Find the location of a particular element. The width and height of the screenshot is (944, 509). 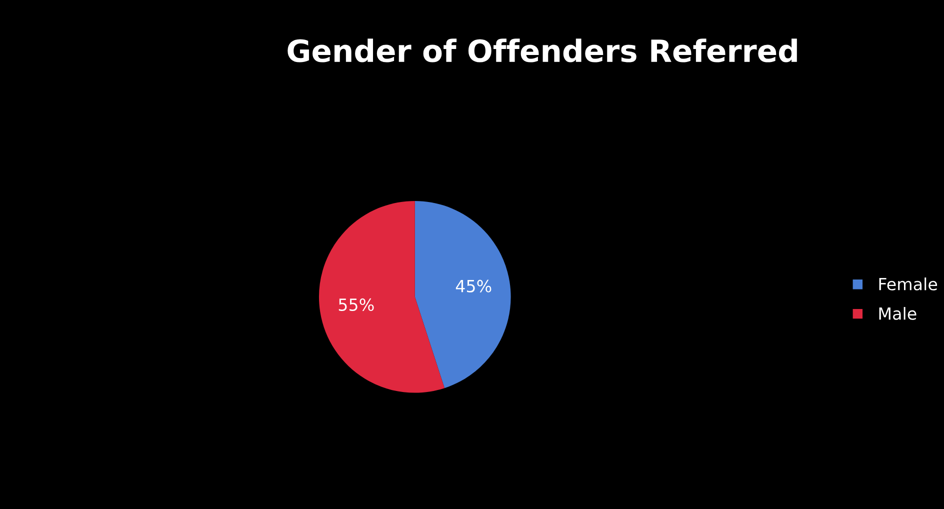

data-label: 55% is located at coordinates (356, 305).